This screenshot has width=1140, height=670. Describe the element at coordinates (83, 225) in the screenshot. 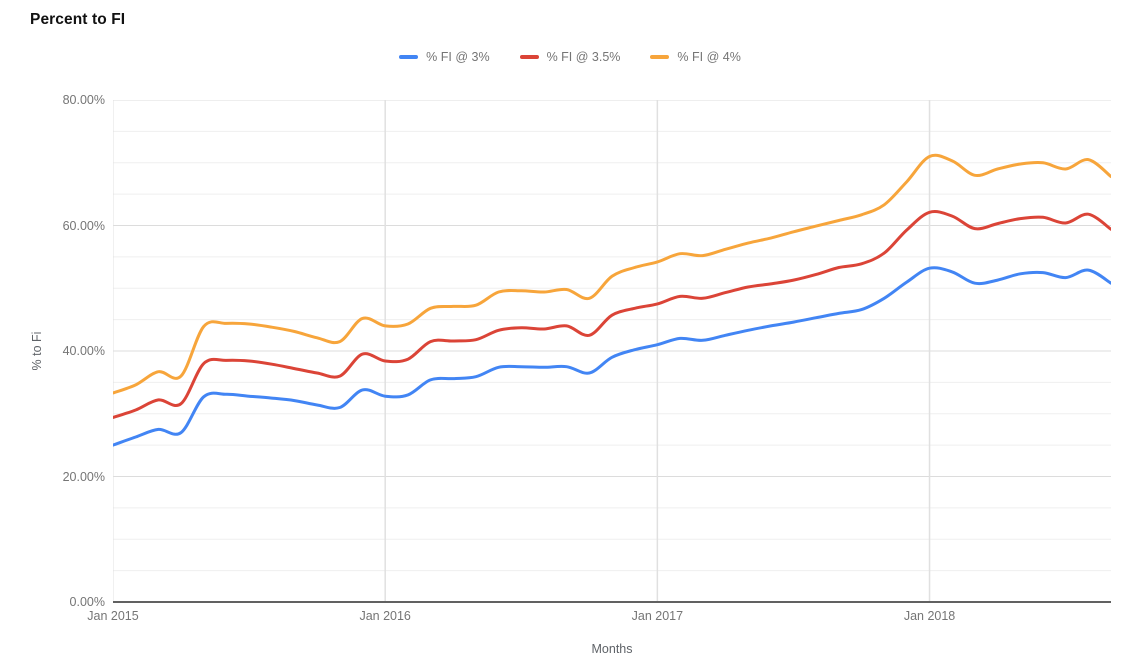

I see `y-tick-label: 60.00%` at that location.